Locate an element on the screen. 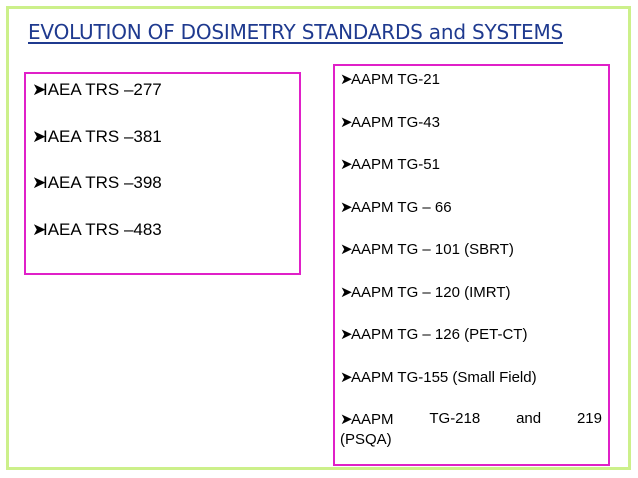 The image size is (638, 478). list-item-text: IAEA TRS –483 is located at coordinates (102, 229).